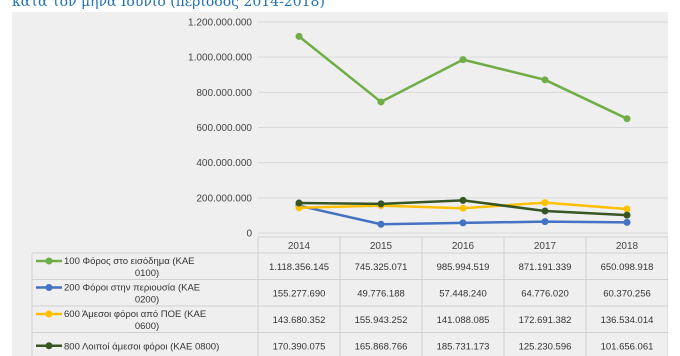 The width and height of the screenshot is (680, 356). Describe the element at coordinates (545, 346) in the screenshot. I see `table-cell-value: 125.230.596` at that location.